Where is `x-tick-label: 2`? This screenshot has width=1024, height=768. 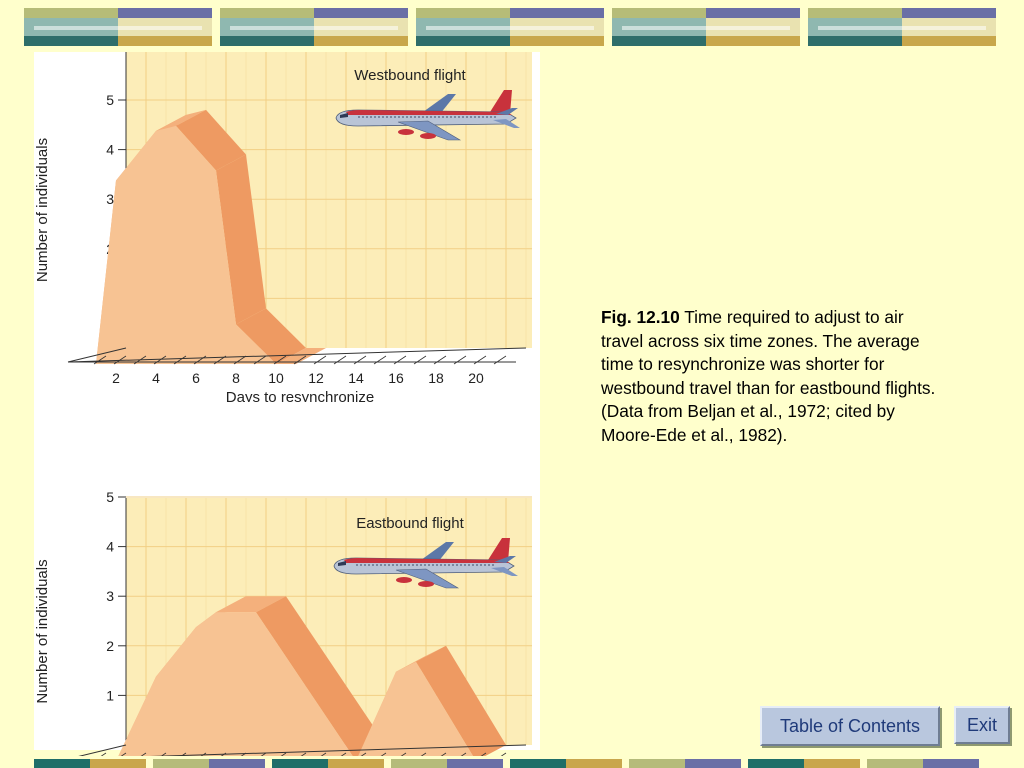
x-tick-label: 2 is located at coordinates (116, 378).